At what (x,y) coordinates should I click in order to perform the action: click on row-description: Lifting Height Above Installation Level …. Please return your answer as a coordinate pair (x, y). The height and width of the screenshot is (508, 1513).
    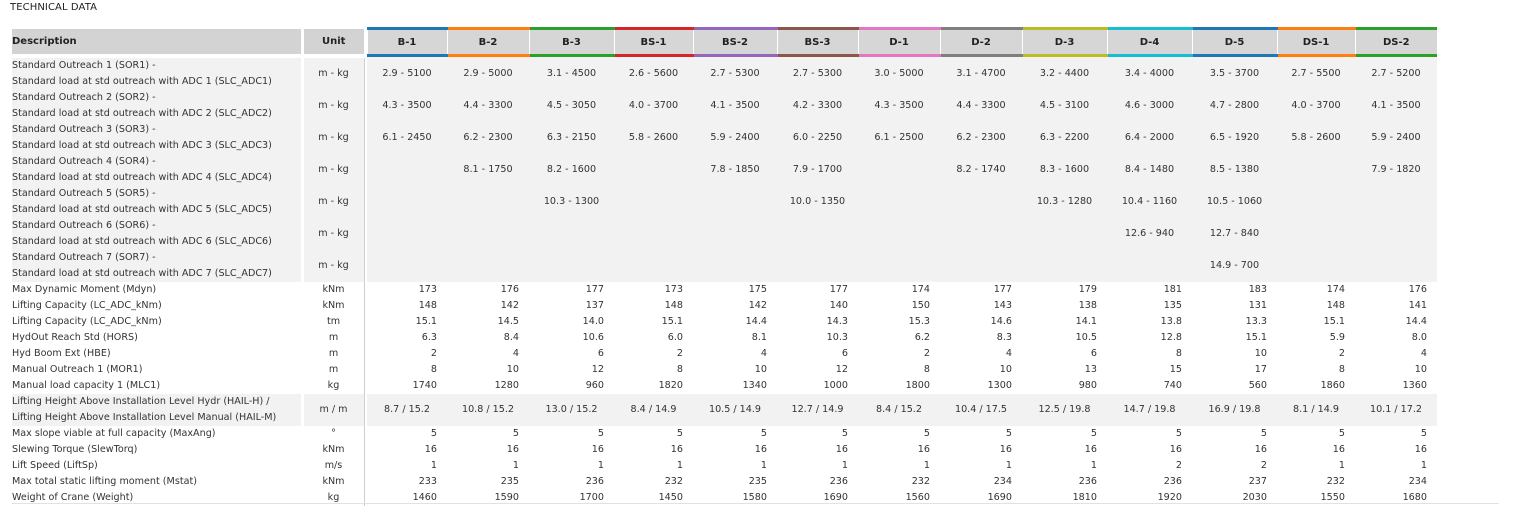
    Looking at the image, I should click on (157, 409).